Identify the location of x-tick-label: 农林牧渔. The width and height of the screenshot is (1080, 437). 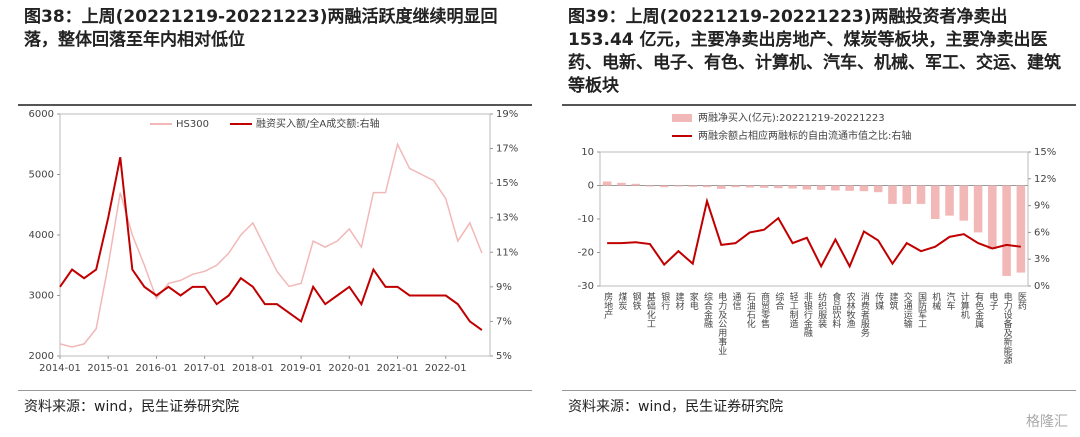
(850, 309).